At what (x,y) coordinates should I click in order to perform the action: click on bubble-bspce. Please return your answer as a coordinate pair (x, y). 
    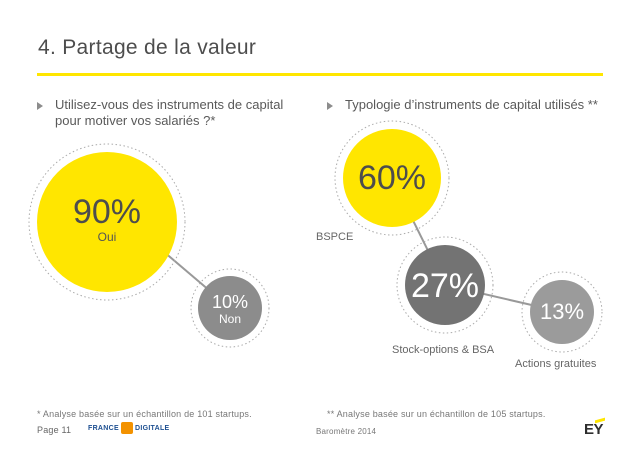
    Looking at the image, I should click on (392, 178).